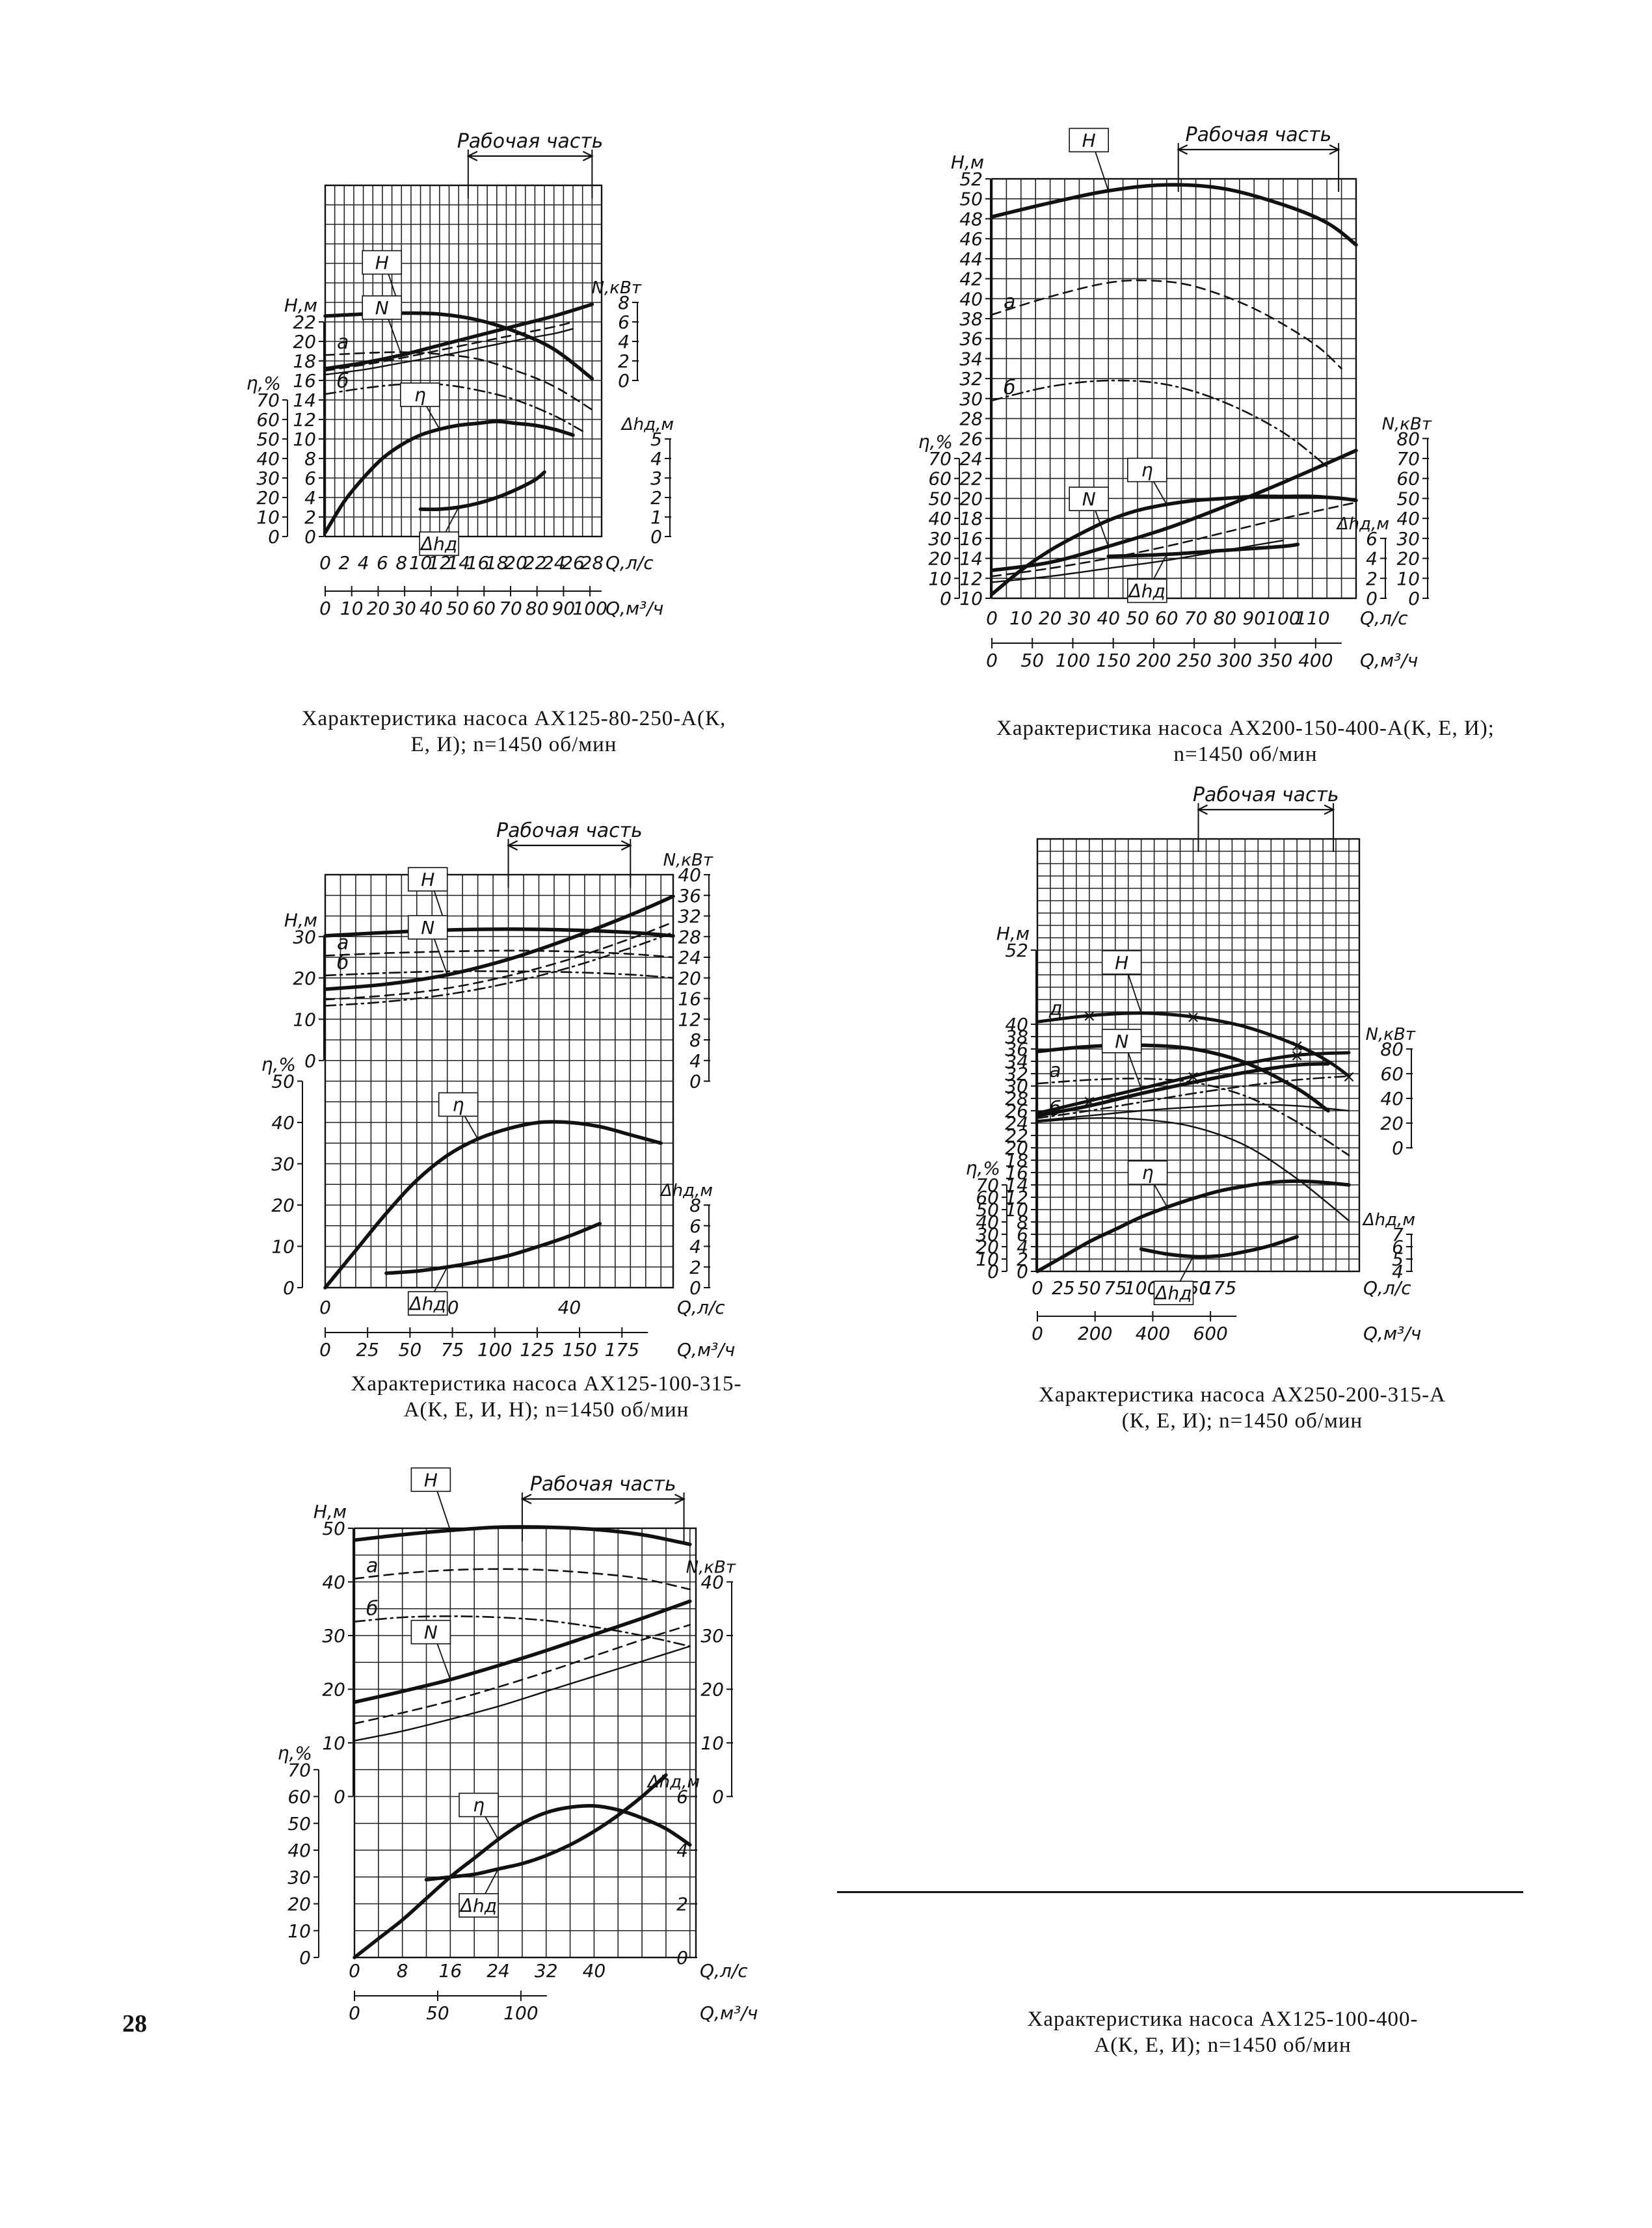  Describe the element at coordinates (304, 381) in the screenshot. I see `H-tick-label: 16` at that location.